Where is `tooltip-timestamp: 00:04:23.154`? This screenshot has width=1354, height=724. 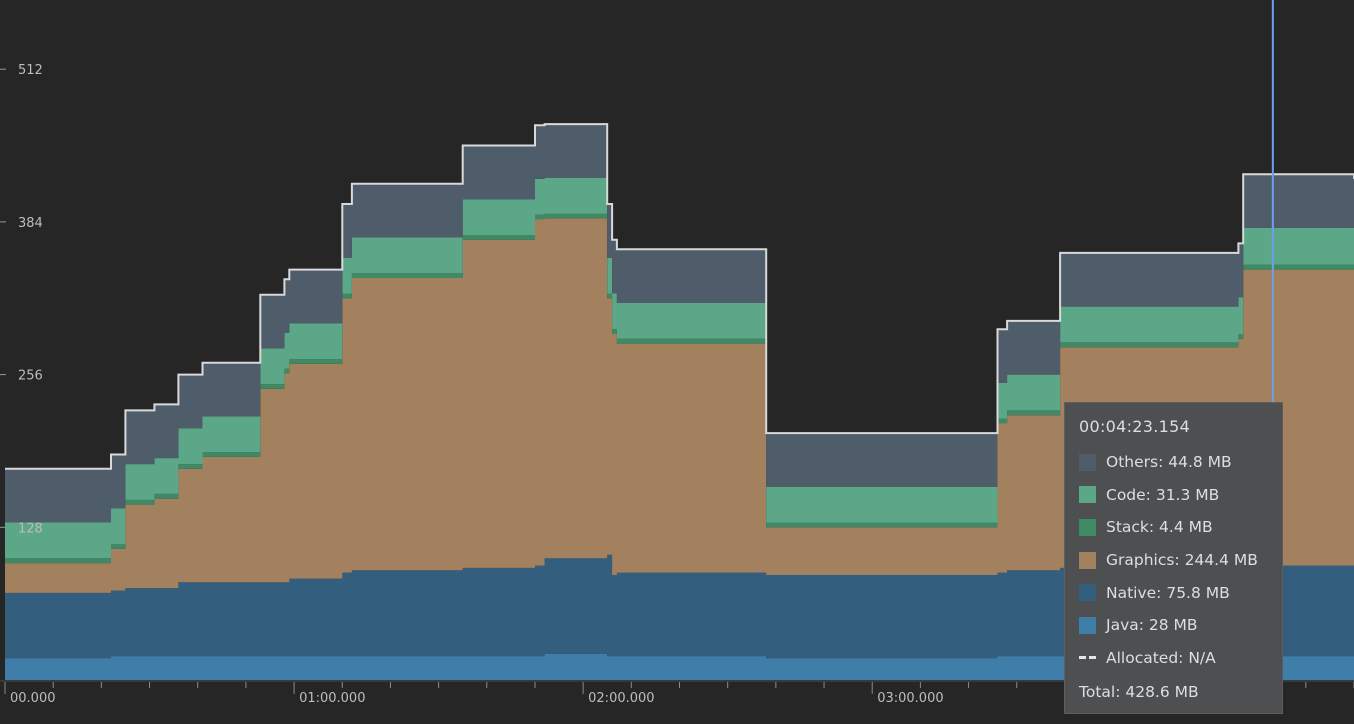
tooltip-timestamp: 00:04:23.154 is located at coordinates (1135, 426).